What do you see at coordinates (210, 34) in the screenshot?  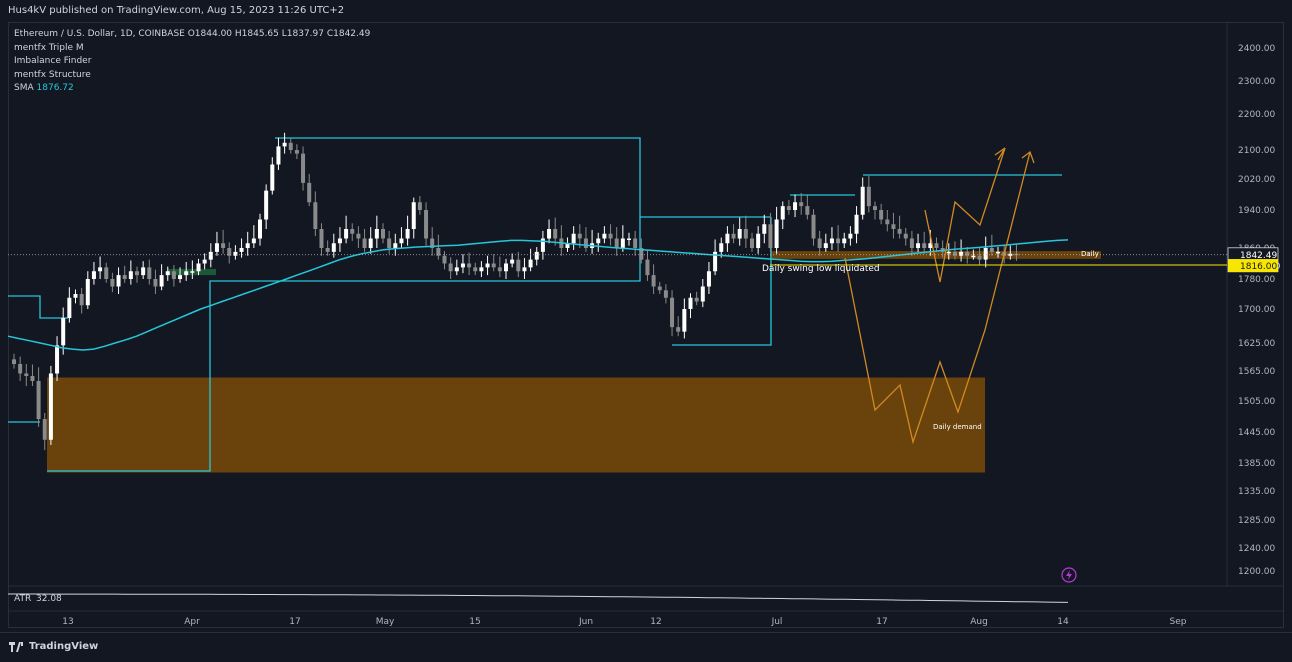 I see `ohlc-o: O1844.00` at bounding box center [210, 34].